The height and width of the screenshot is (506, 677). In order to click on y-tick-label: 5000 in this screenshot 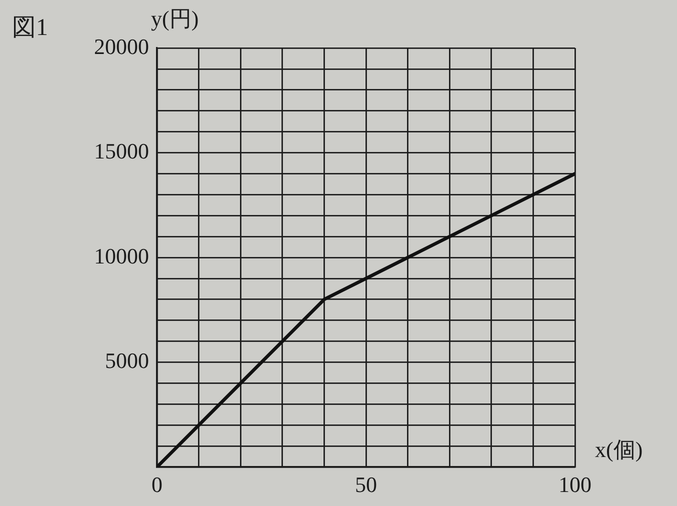, I will do `click(127, 361)`.